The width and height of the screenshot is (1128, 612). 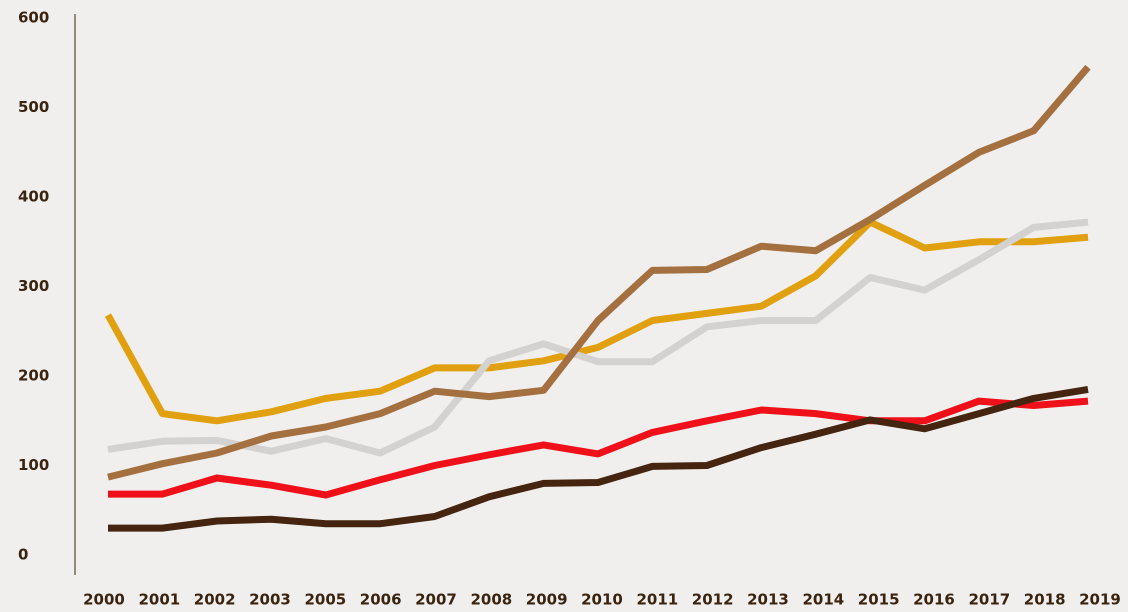 What do you see at coordinates (547, 600) in the screenshot?
I see `x-tick-label: 2009` at bounding box center [547, 600].